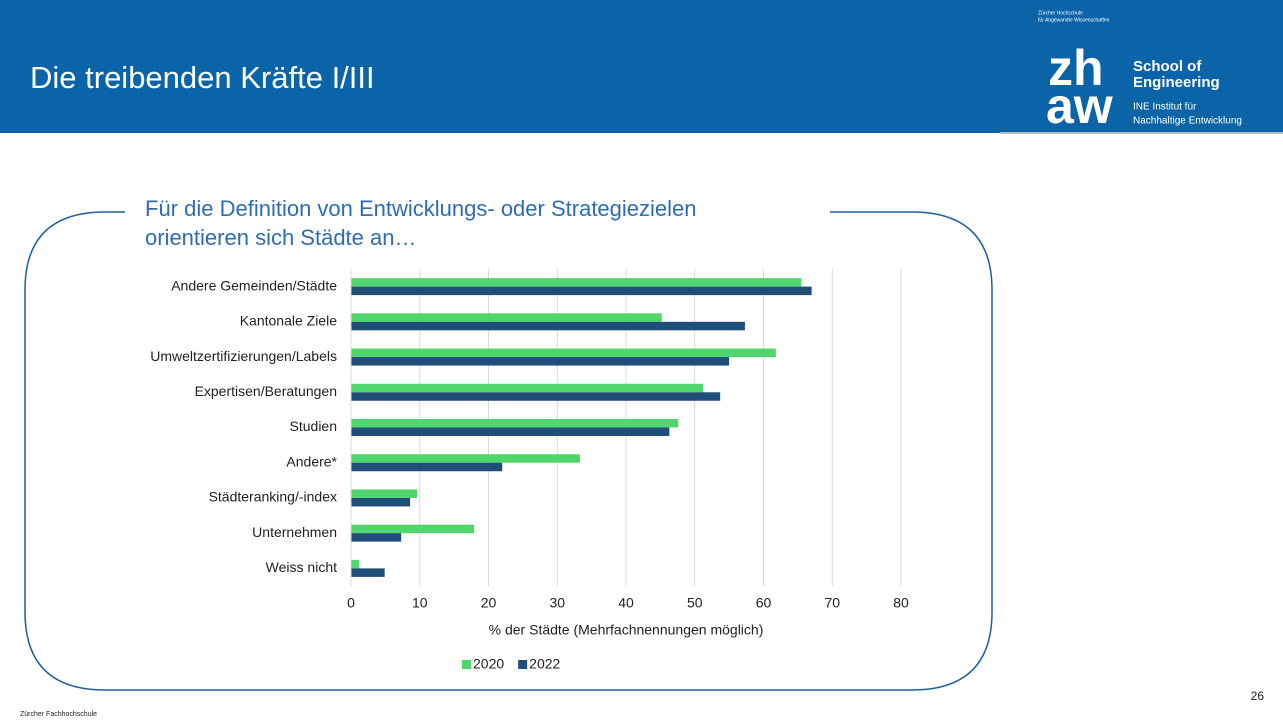  What do you see at coordinates (764, 603) in the screenshot?
I see `x-tick-label: 60` at bounding box center [764, 603].